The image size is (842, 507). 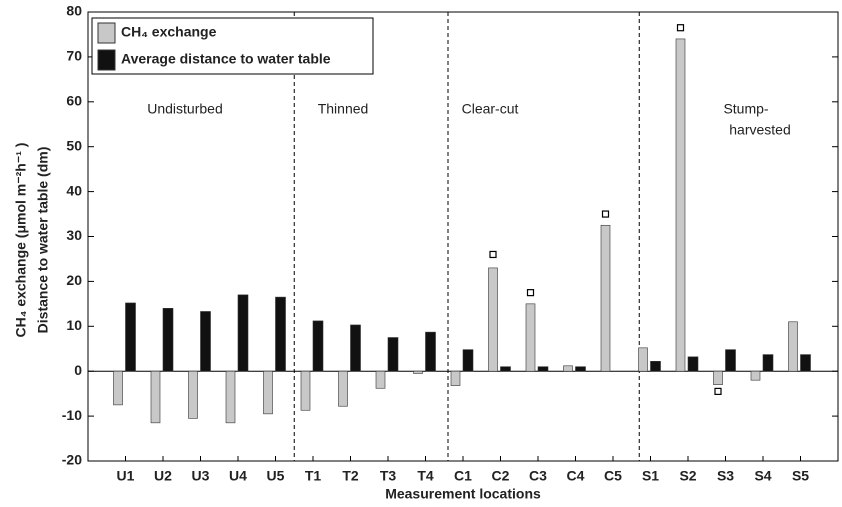 I want to click on x-tick-label: S4, so click(x=762, y=476).